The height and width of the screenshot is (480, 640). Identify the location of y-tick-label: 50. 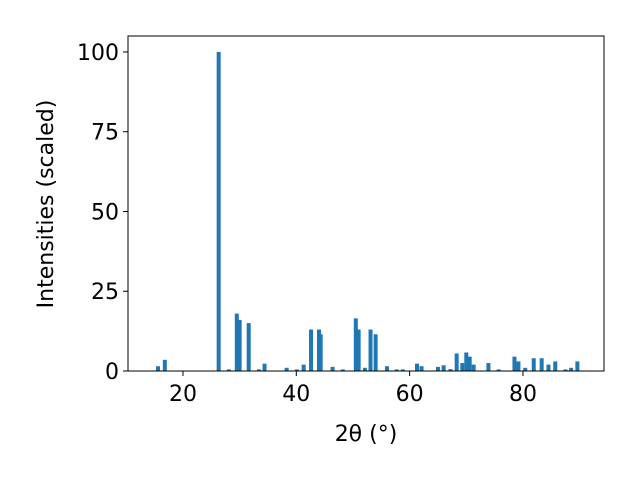
(105, 212).